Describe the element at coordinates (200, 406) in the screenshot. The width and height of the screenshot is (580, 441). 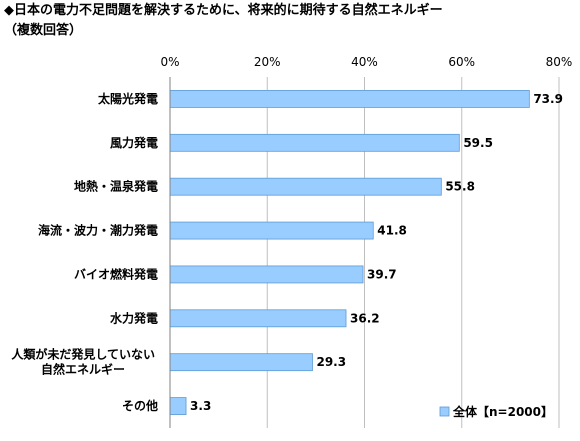
I see `value-label: 3.3` at that location.